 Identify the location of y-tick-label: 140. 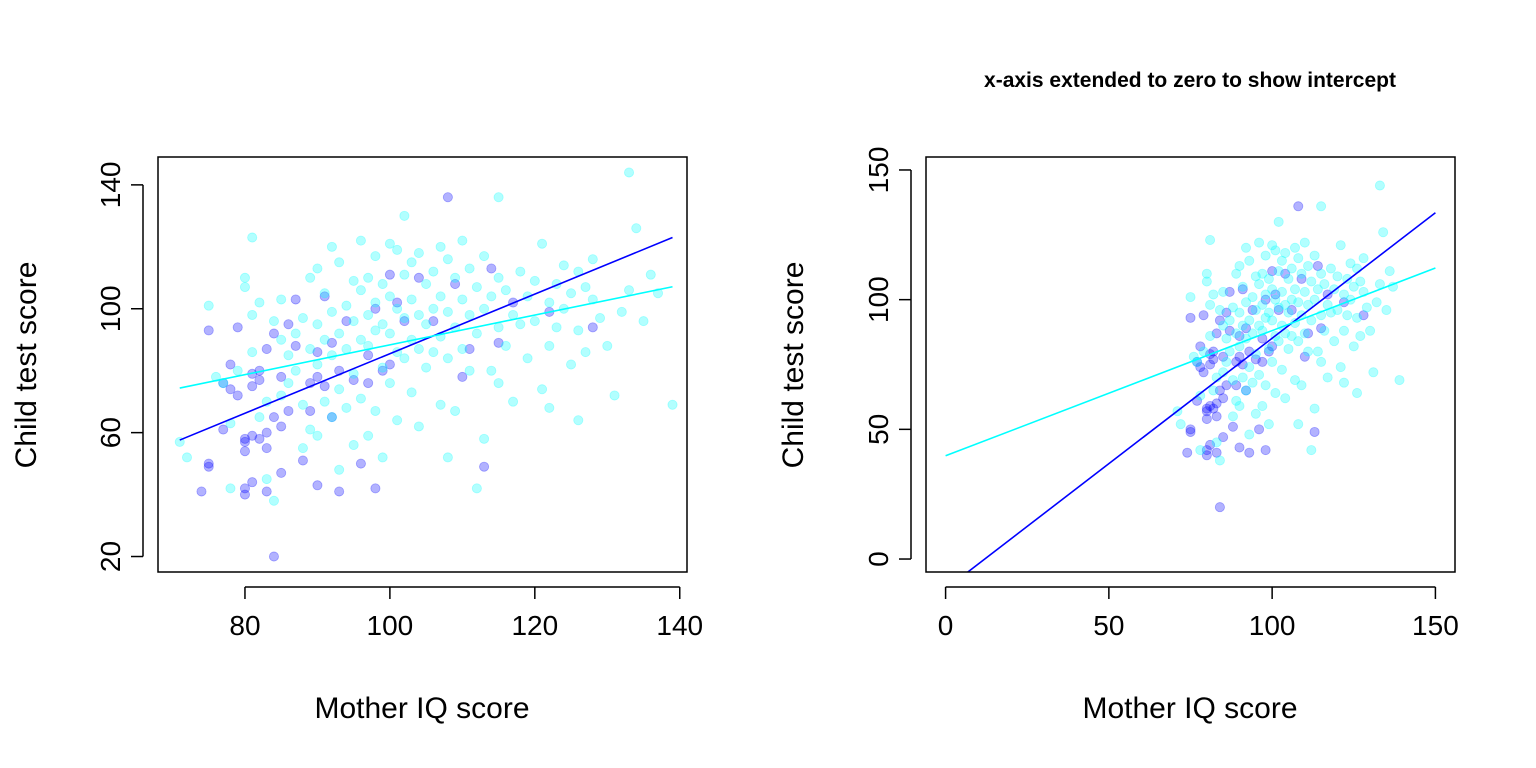
(110, 185).